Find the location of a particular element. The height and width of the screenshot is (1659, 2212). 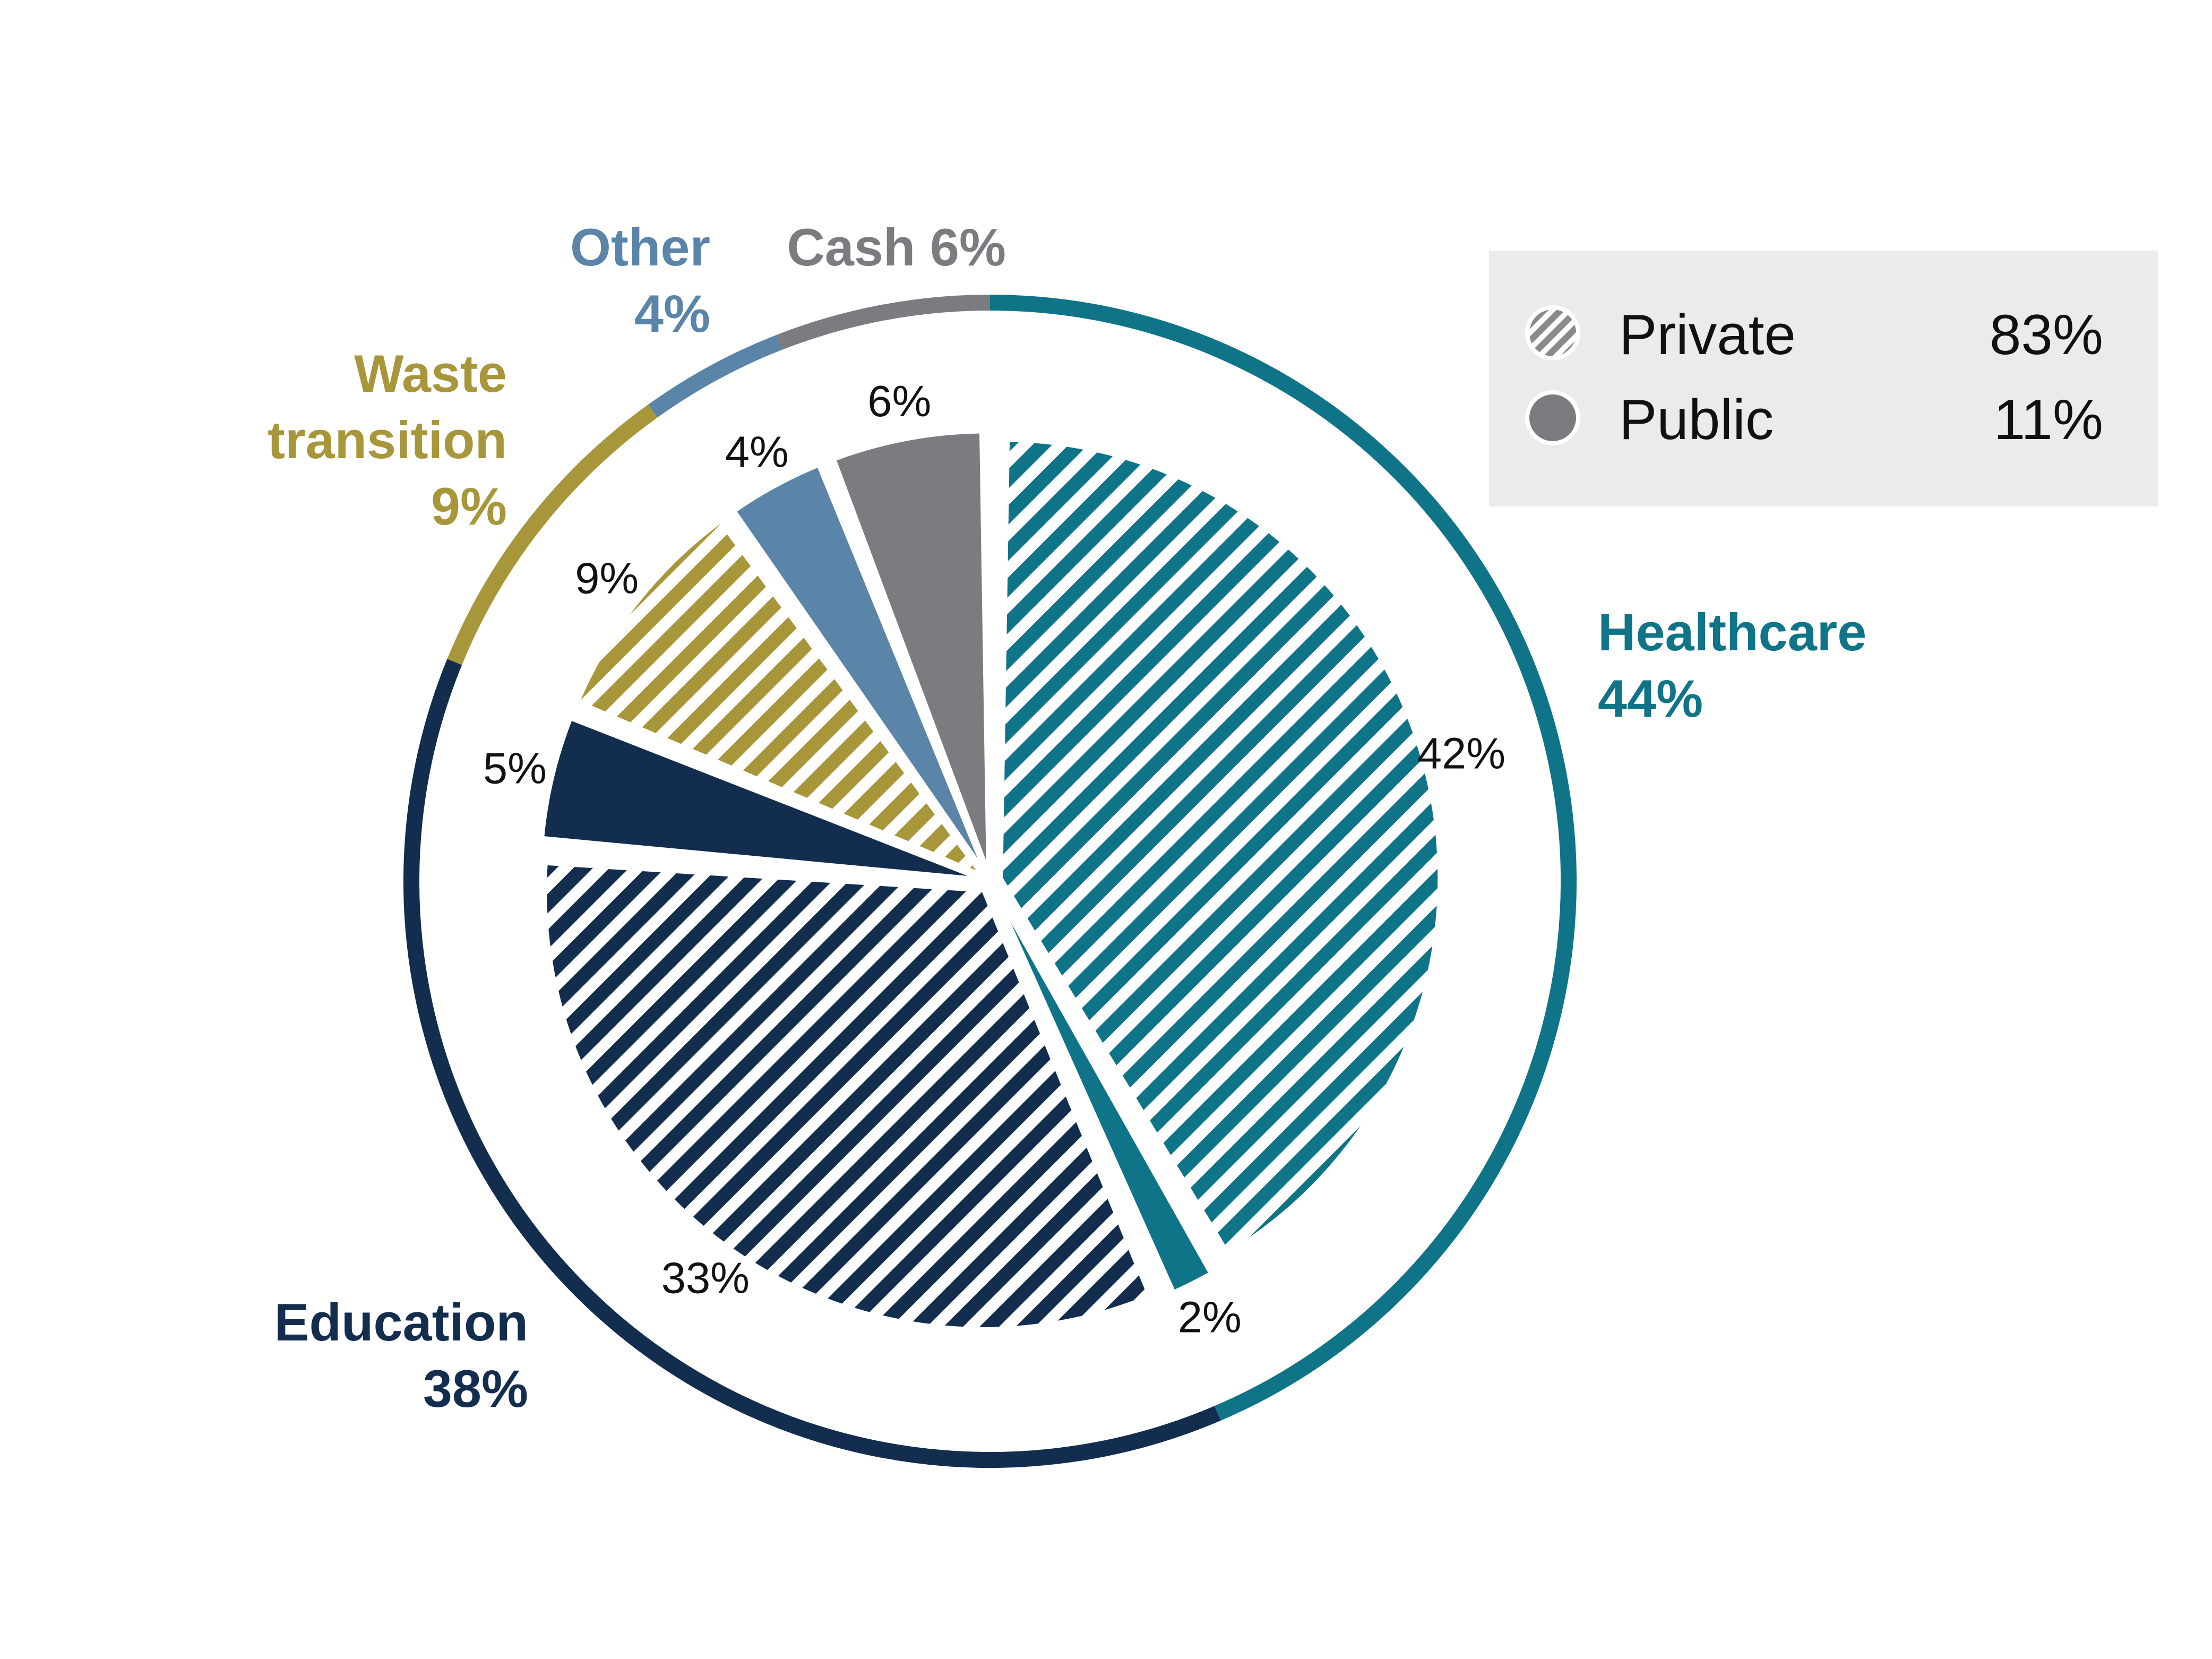

ring-arc-waste-transition is located at coordinates (552, 535).